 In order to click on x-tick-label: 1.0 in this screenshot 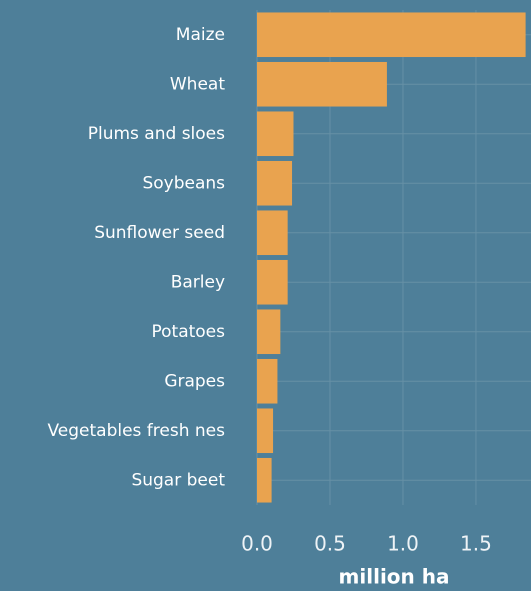, I will do `click(403, 544)`.